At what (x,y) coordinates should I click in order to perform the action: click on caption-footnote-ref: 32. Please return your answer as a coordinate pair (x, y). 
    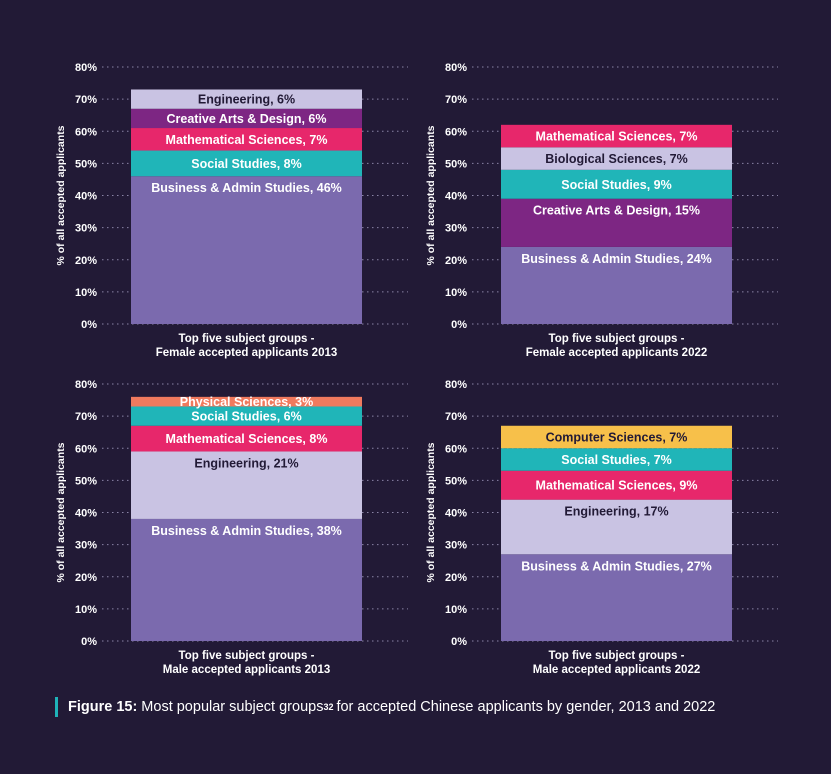
    Looking at the image, I should click on (328, 707).